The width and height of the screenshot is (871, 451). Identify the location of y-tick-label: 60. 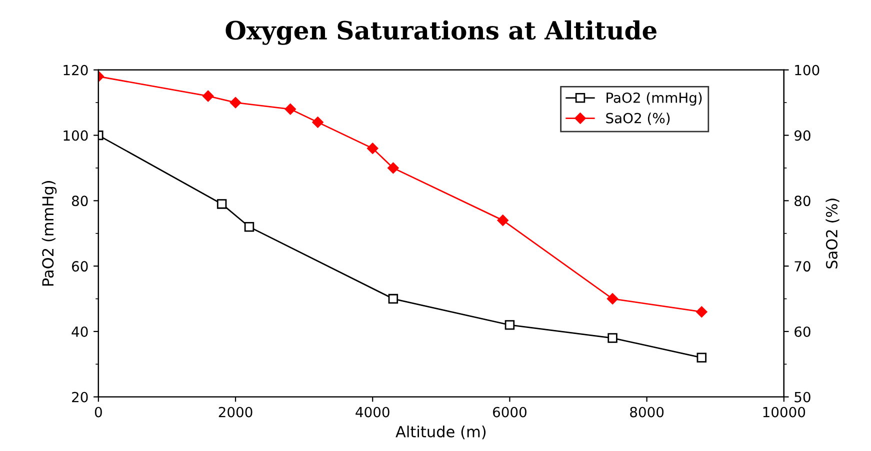
(80, 266).